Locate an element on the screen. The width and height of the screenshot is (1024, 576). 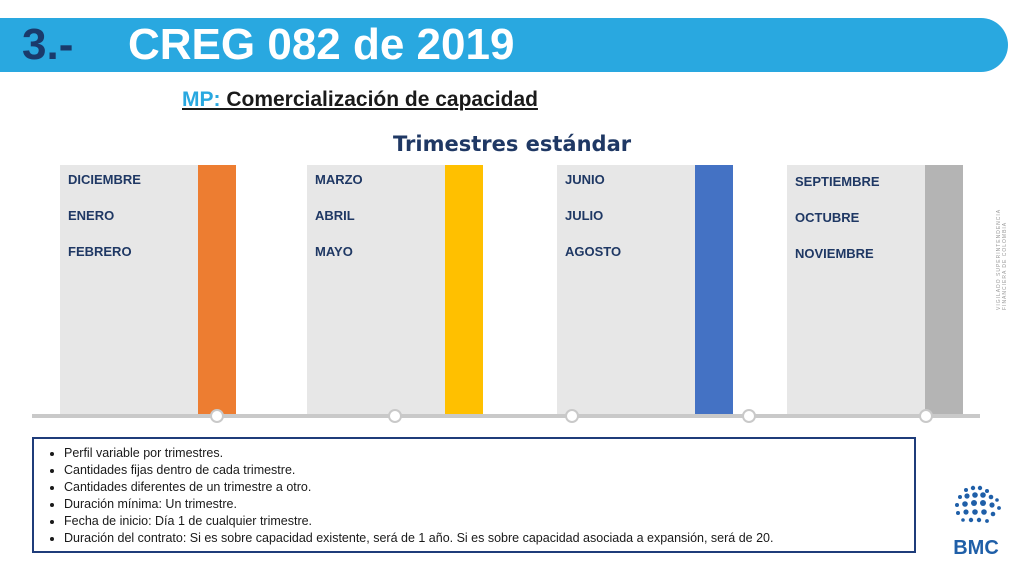
month-label: AGOSTO is located at coordinates (593, 251).